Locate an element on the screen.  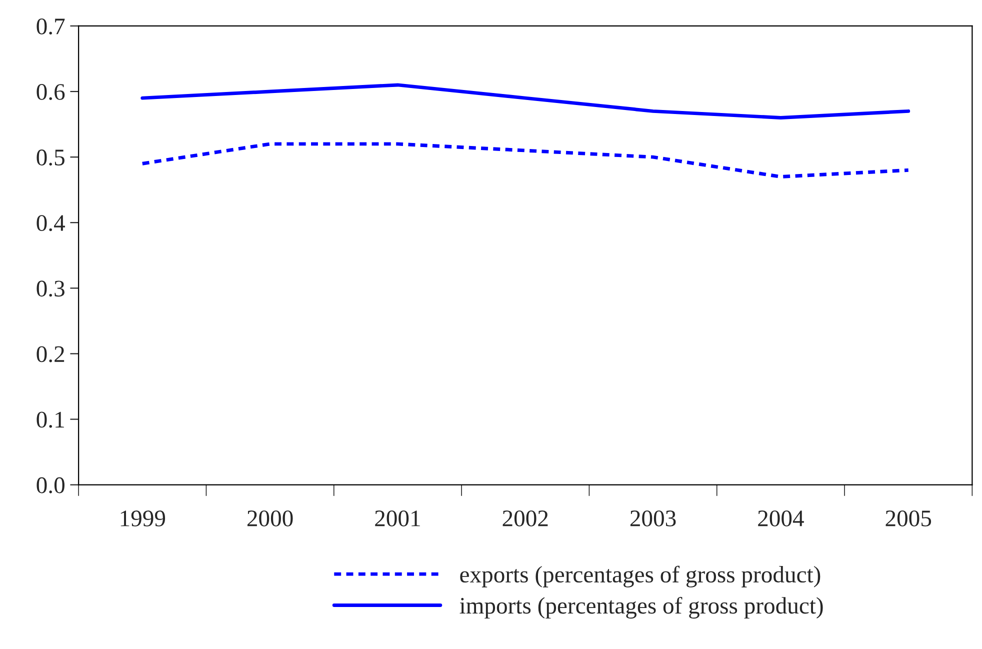
y-tick-label: 0.1 is located at coordinates (50, 420).